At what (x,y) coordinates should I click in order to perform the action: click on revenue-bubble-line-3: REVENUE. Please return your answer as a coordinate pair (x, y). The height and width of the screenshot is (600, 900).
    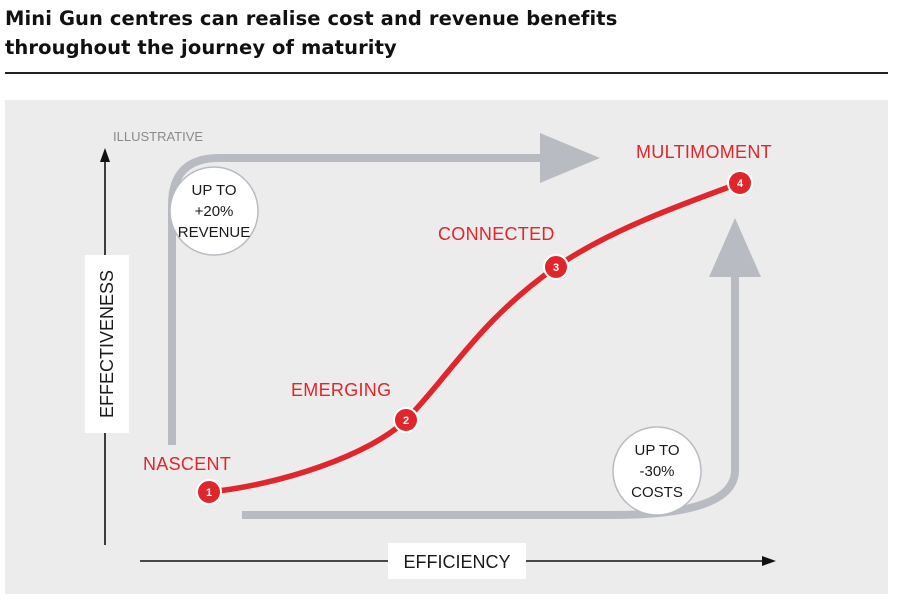
    Looking at the image, I should click on (214, 232).